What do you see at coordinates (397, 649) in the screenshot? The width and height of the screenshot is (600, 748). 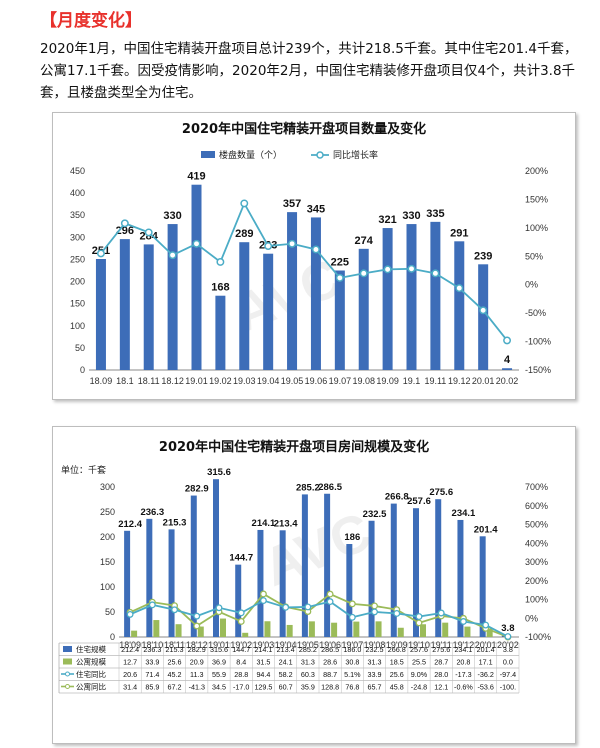 I see `table-cell: 266.8` at bounding box center [397, 649].